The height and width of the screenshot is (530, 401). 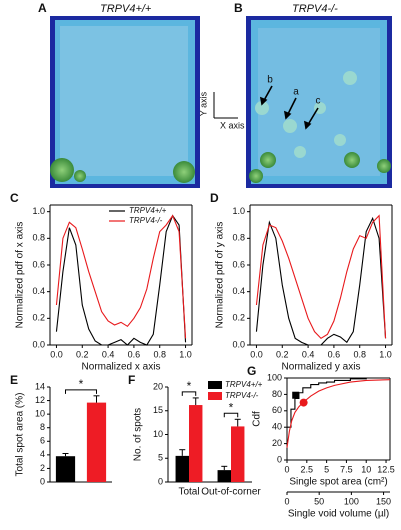 I want to click on x2-axis-label: Single void volume (µl), so click(x=338, y=514).